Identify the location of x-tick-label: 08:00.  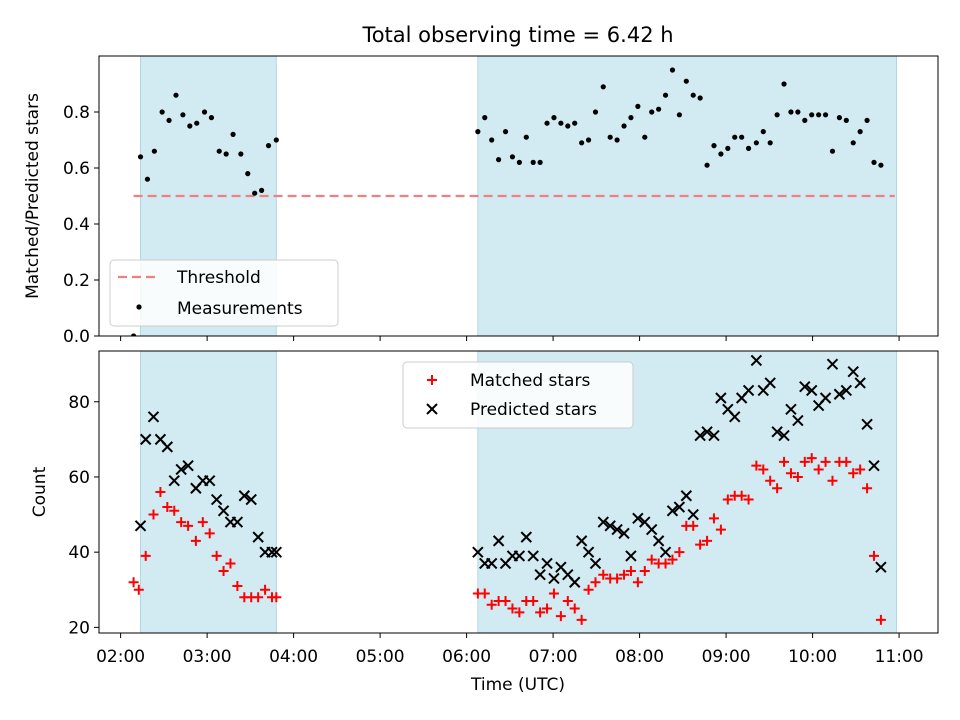
(639, 657).